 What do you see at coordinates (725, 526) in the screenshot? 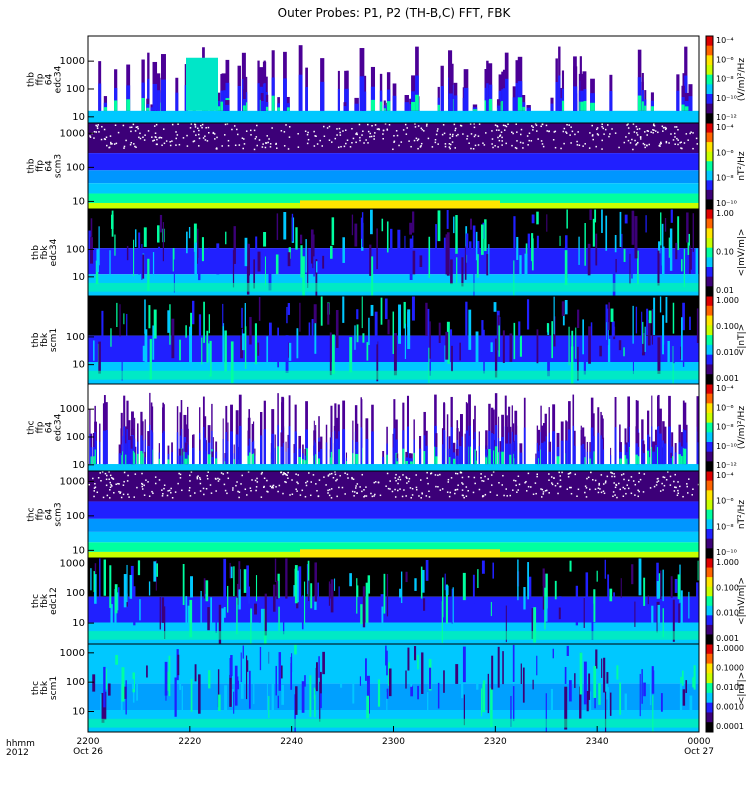
I see `colorbar-tick-label: 10⁻⁸` at bounding box center [725, 526].